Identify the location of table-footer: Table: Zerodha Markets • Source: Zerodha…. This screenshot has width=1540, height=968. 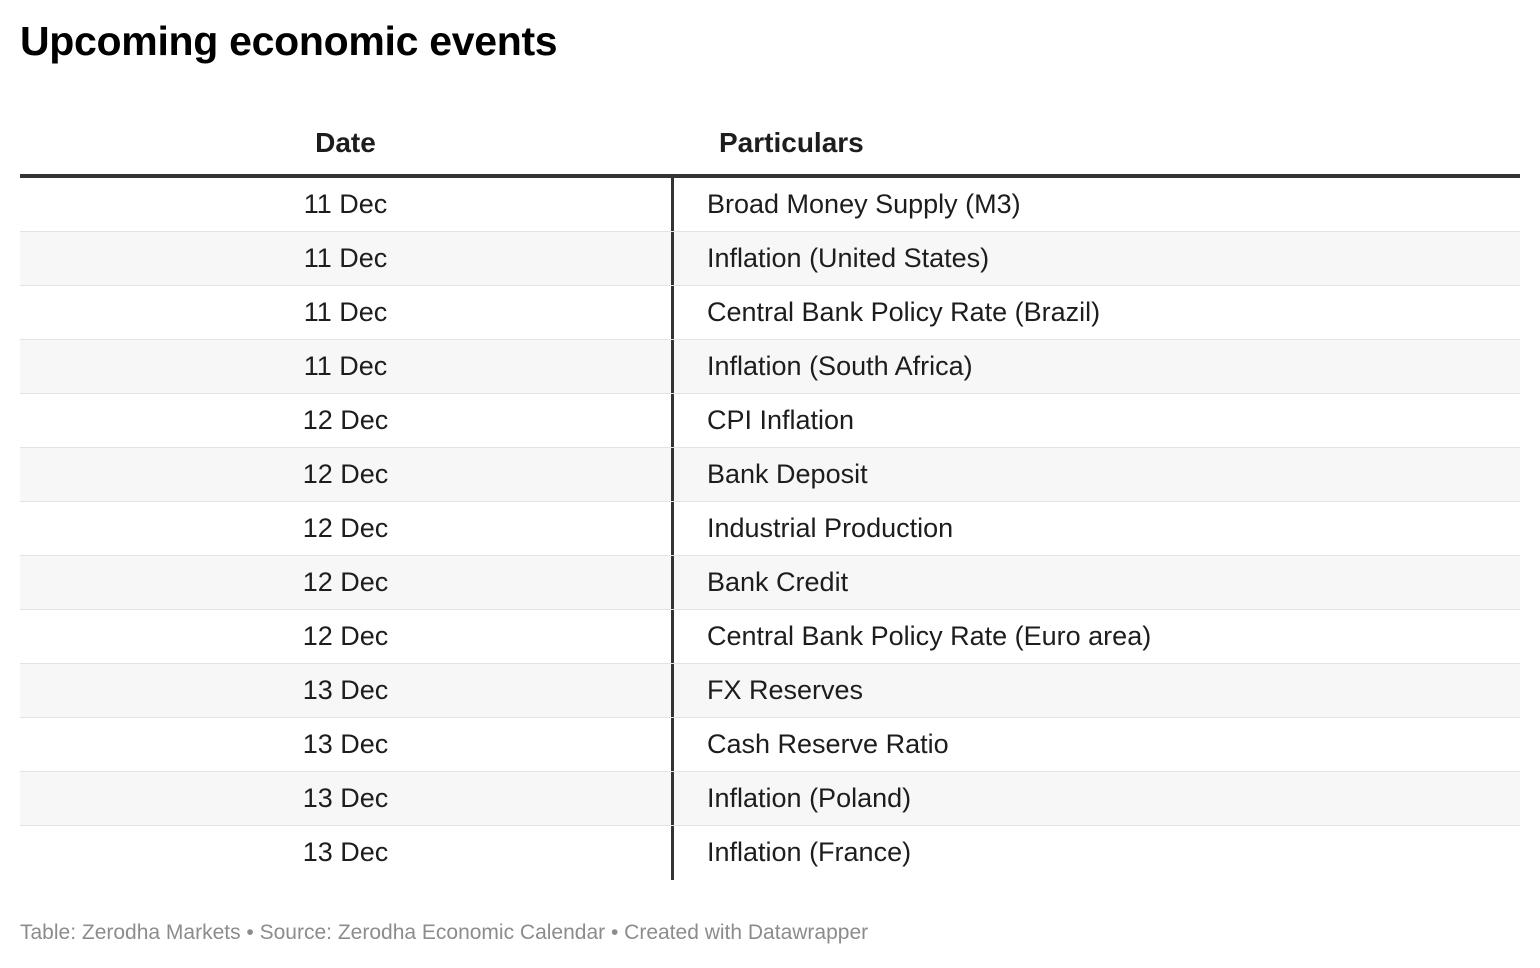
(444, 932).